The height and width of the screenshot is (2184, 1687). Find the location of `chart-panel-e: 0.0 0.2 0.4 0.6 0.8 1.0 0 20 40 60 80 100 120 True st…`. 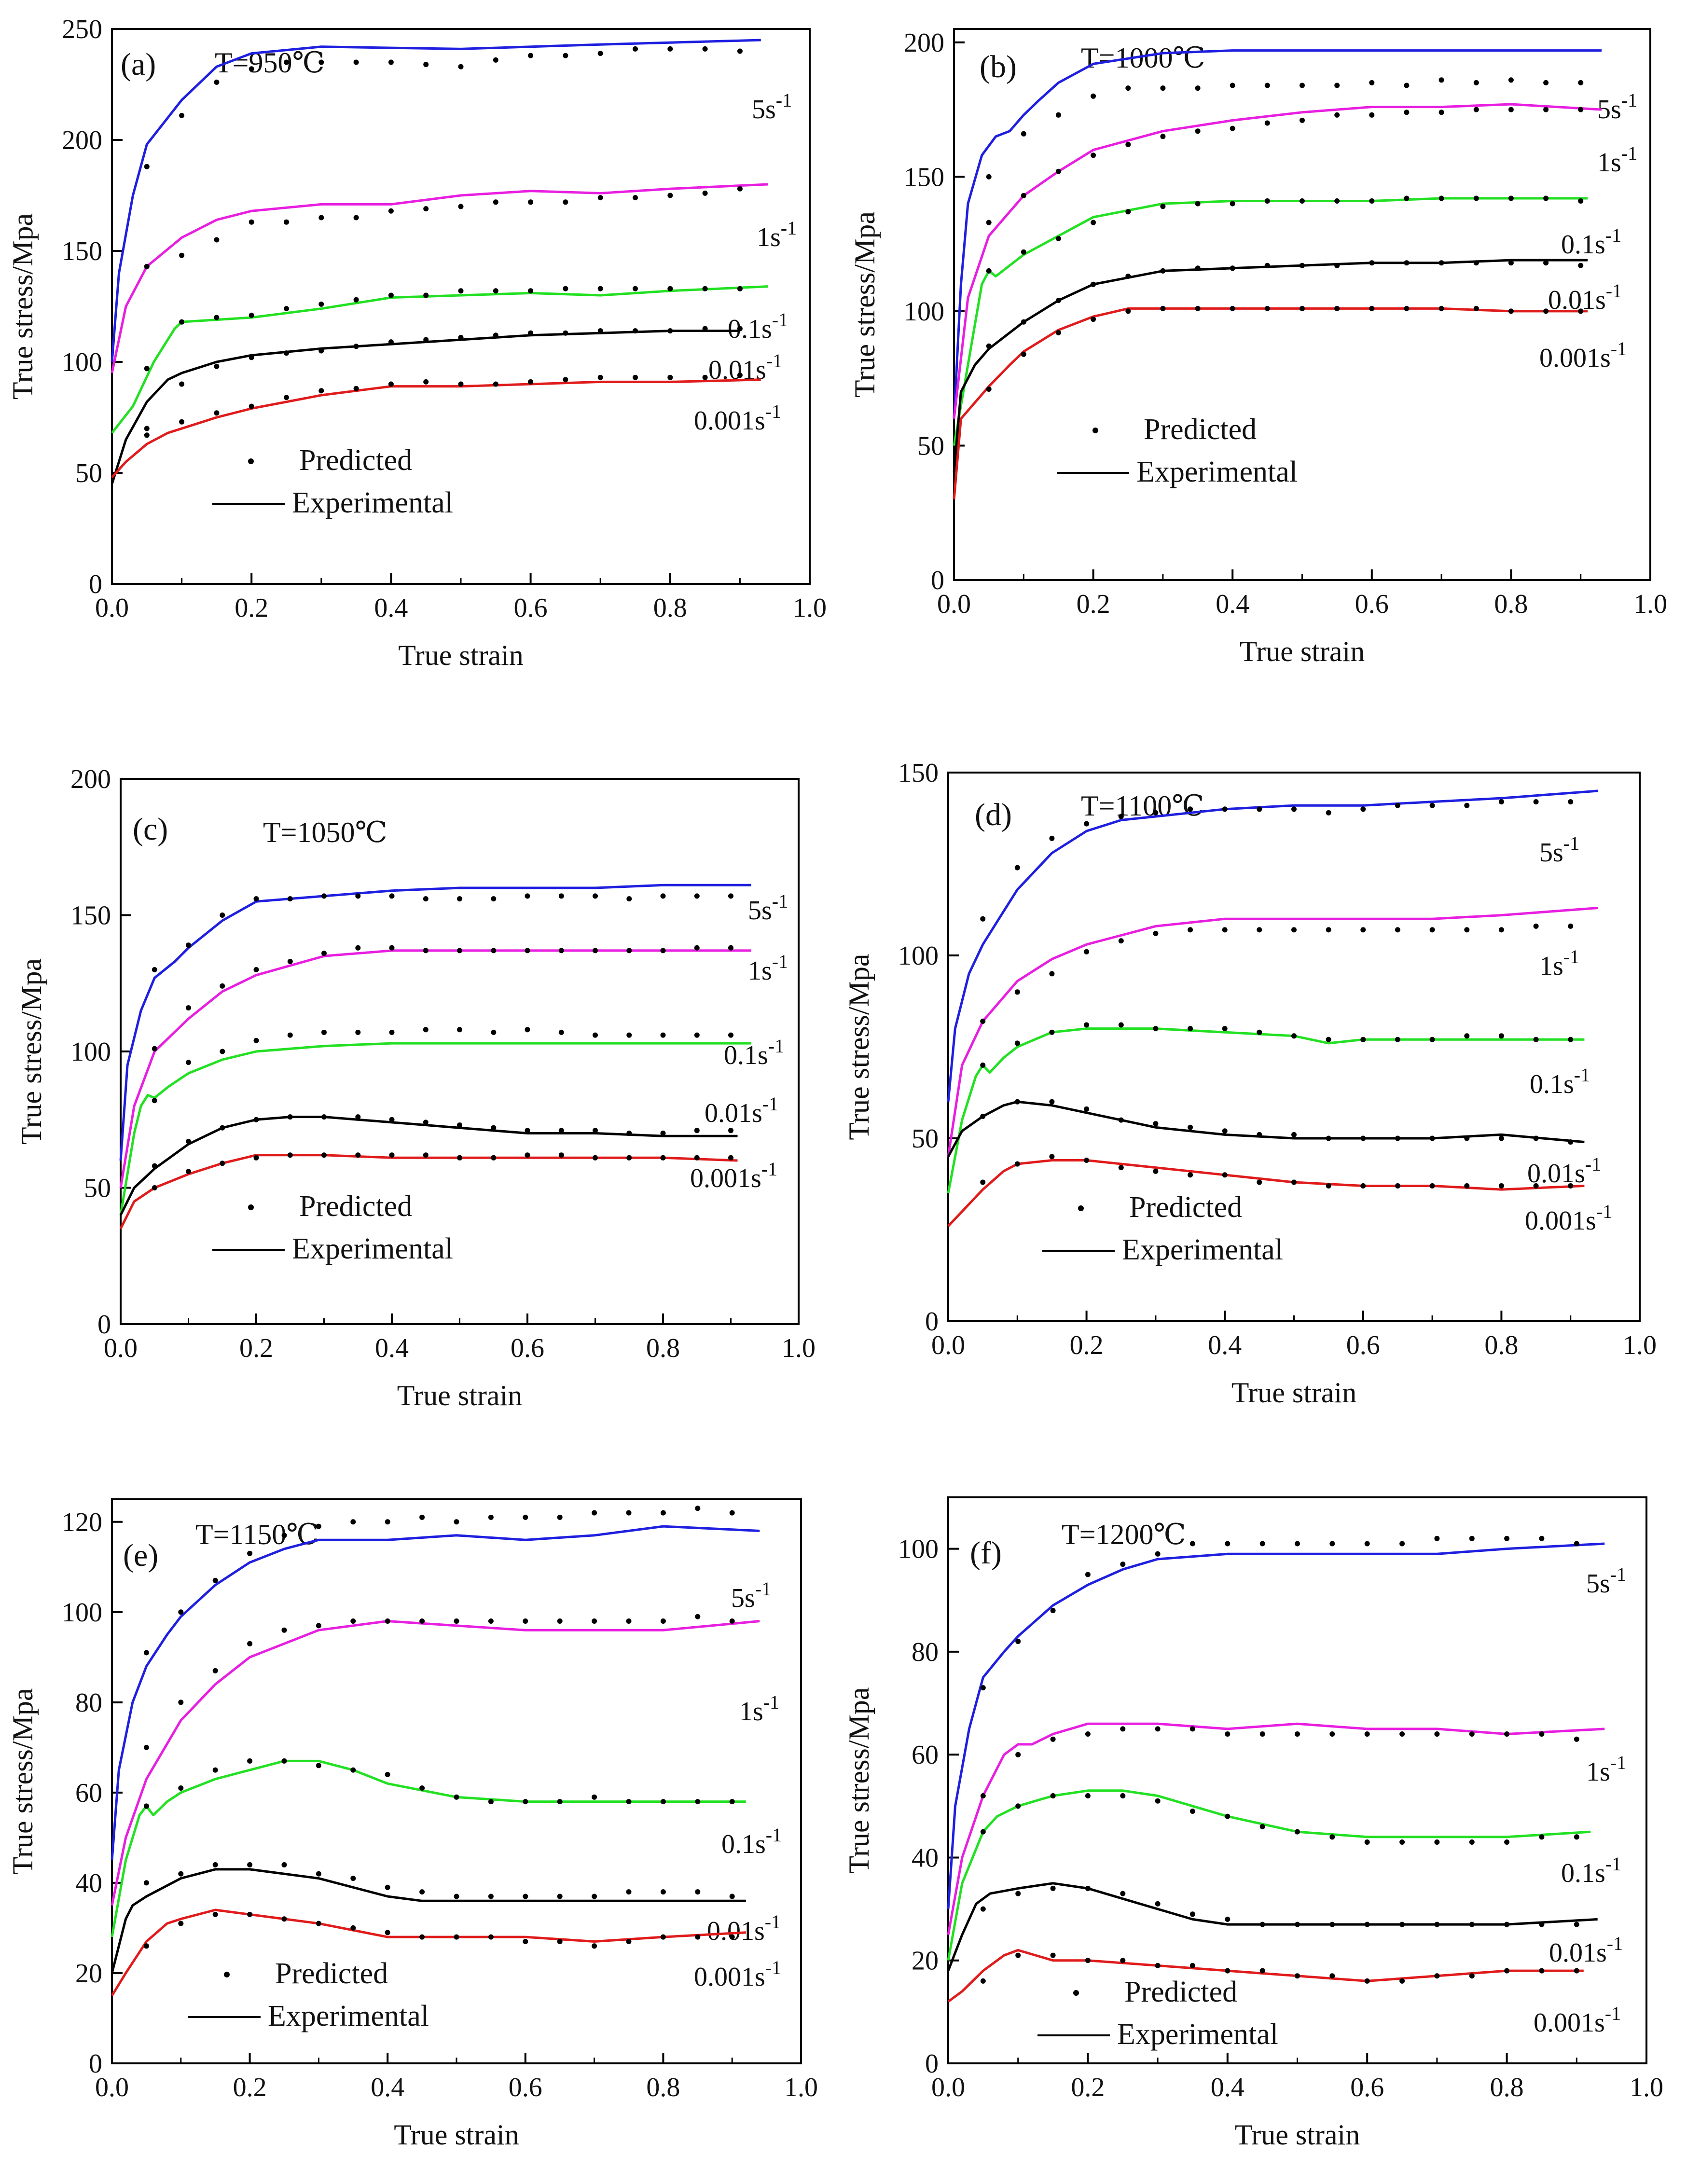

chart-panel-e: 0.0 0.2 0.4 0.6 0.8 1.0 0 20 40 60 80 100 120 True st… is located at coordinates (412, 1825).